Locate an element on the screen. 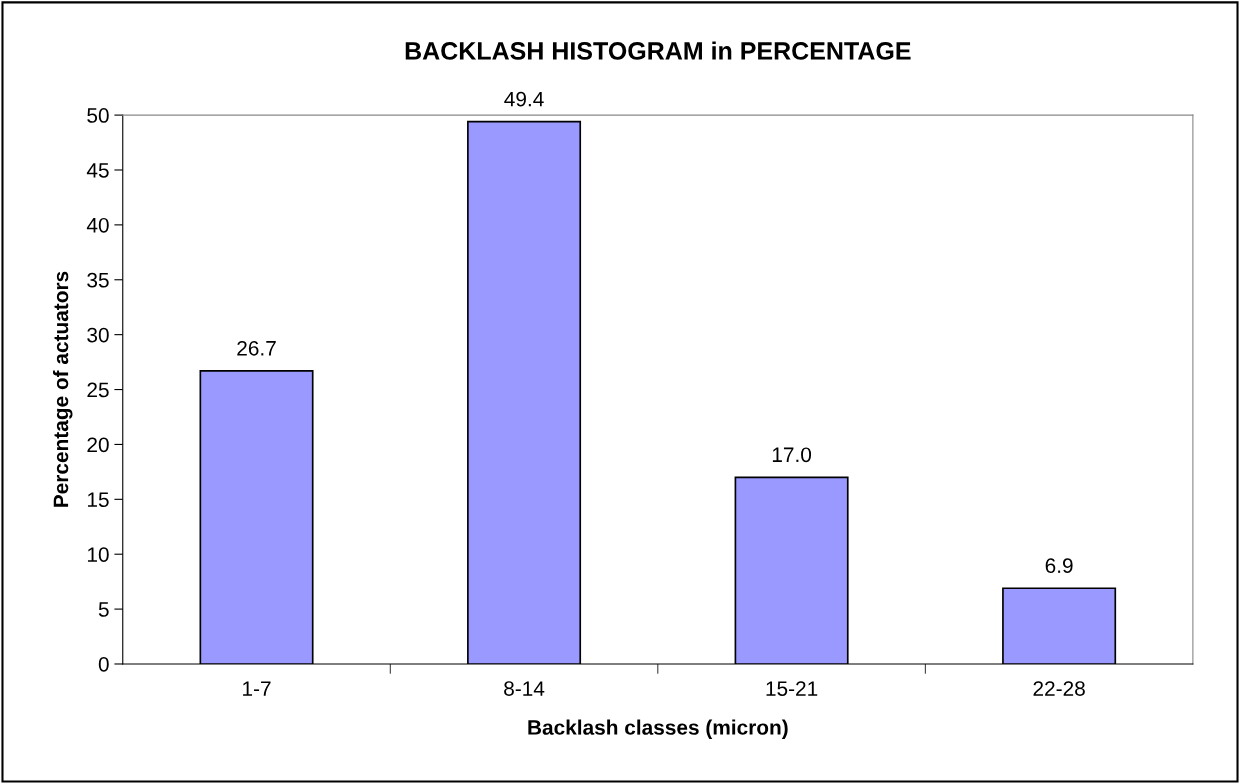 This screenshot has width=1240, height=783. y-tick-label: 30 is located at coordinates (98, 335).